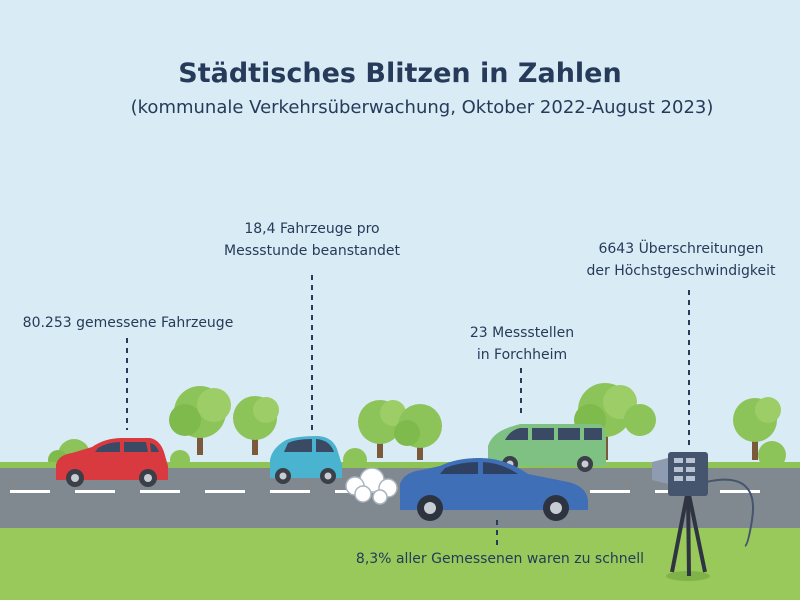 The image size is (800, 600). Describe the element at coordinates (522, 344) in the screenshot. I see `label-locations: 23 Messstellen in Forchheim` at that location.